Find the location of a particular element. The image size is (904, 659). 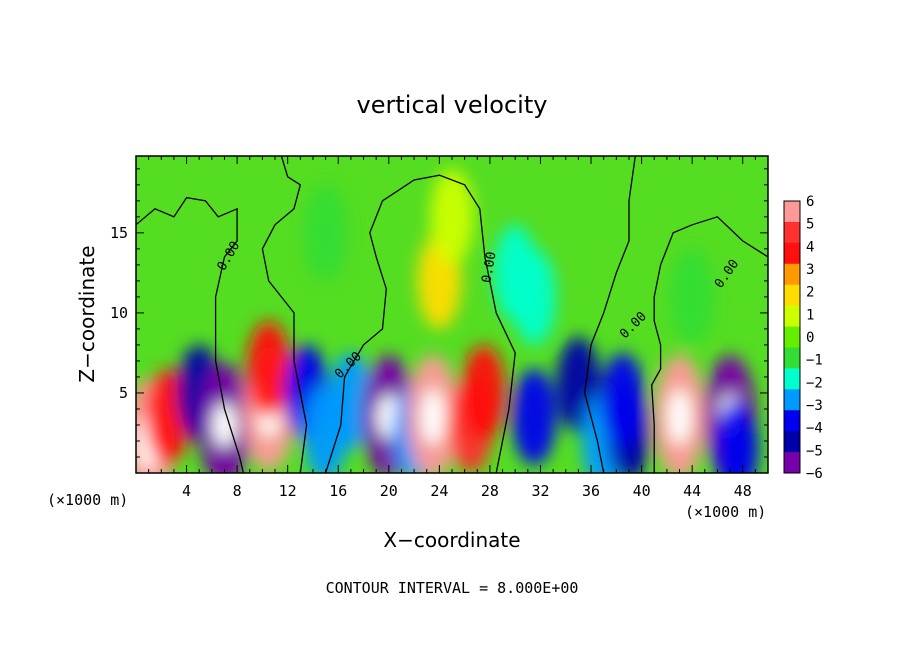

colorbar-frame is located at coordinates (792, 337).